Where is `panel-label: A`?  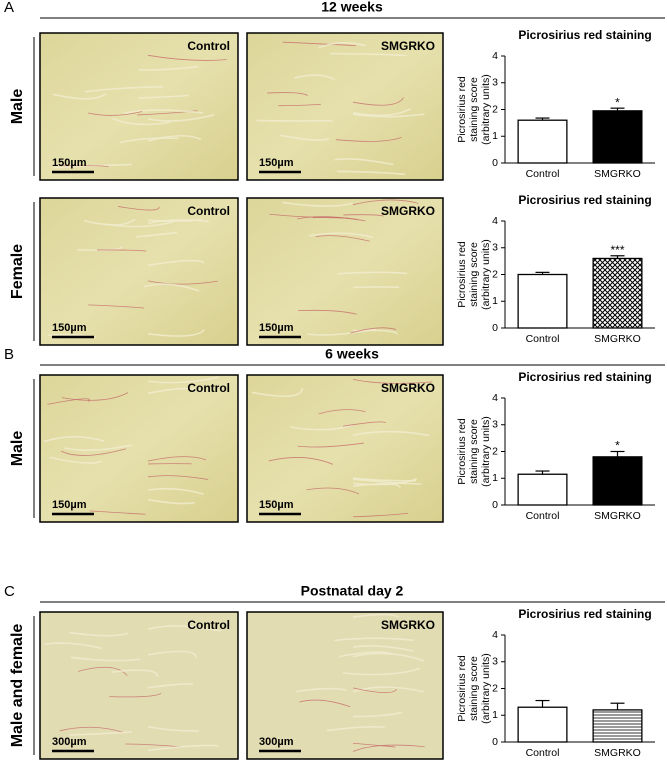
panel-label: A is located at coordinates (9, 8).